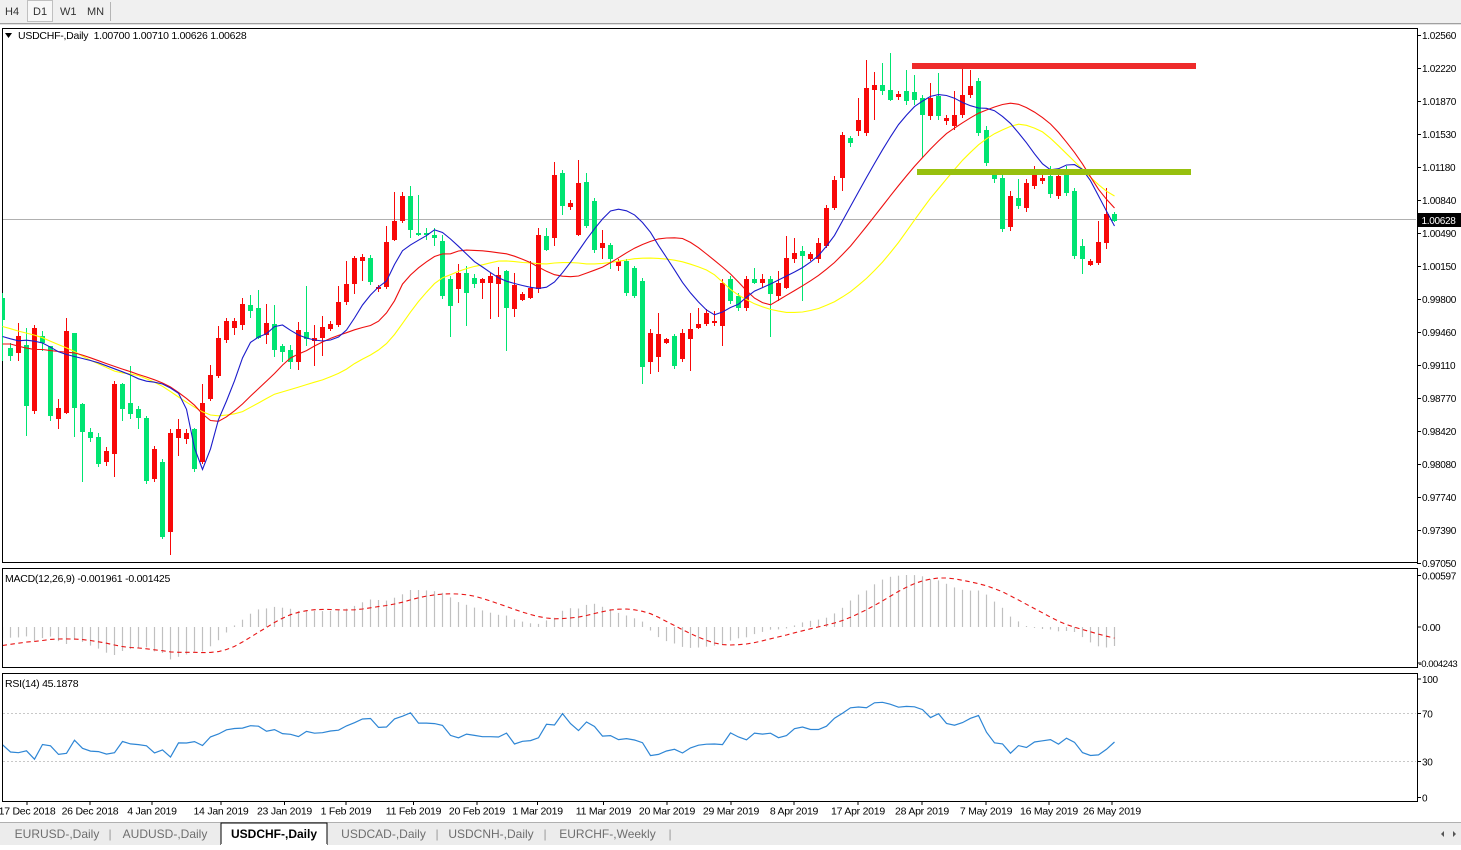 The image size is (1461, 850). I want to click on svg-text: MN, so click(95, 12).